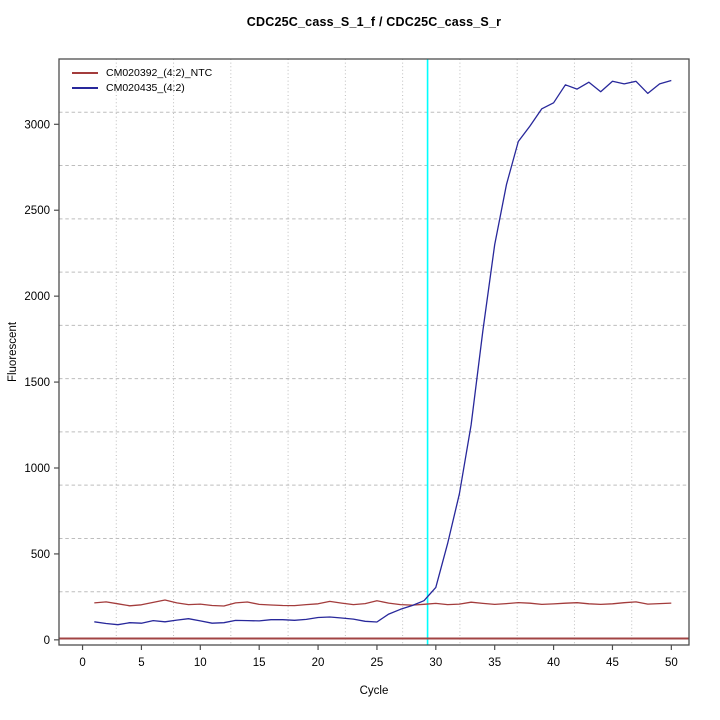 The image size is (720, 720). What do you see at coordinates (200, 663) in the screenshot?
I see `x-tick-label: 10` at bounding box center [200, 663].